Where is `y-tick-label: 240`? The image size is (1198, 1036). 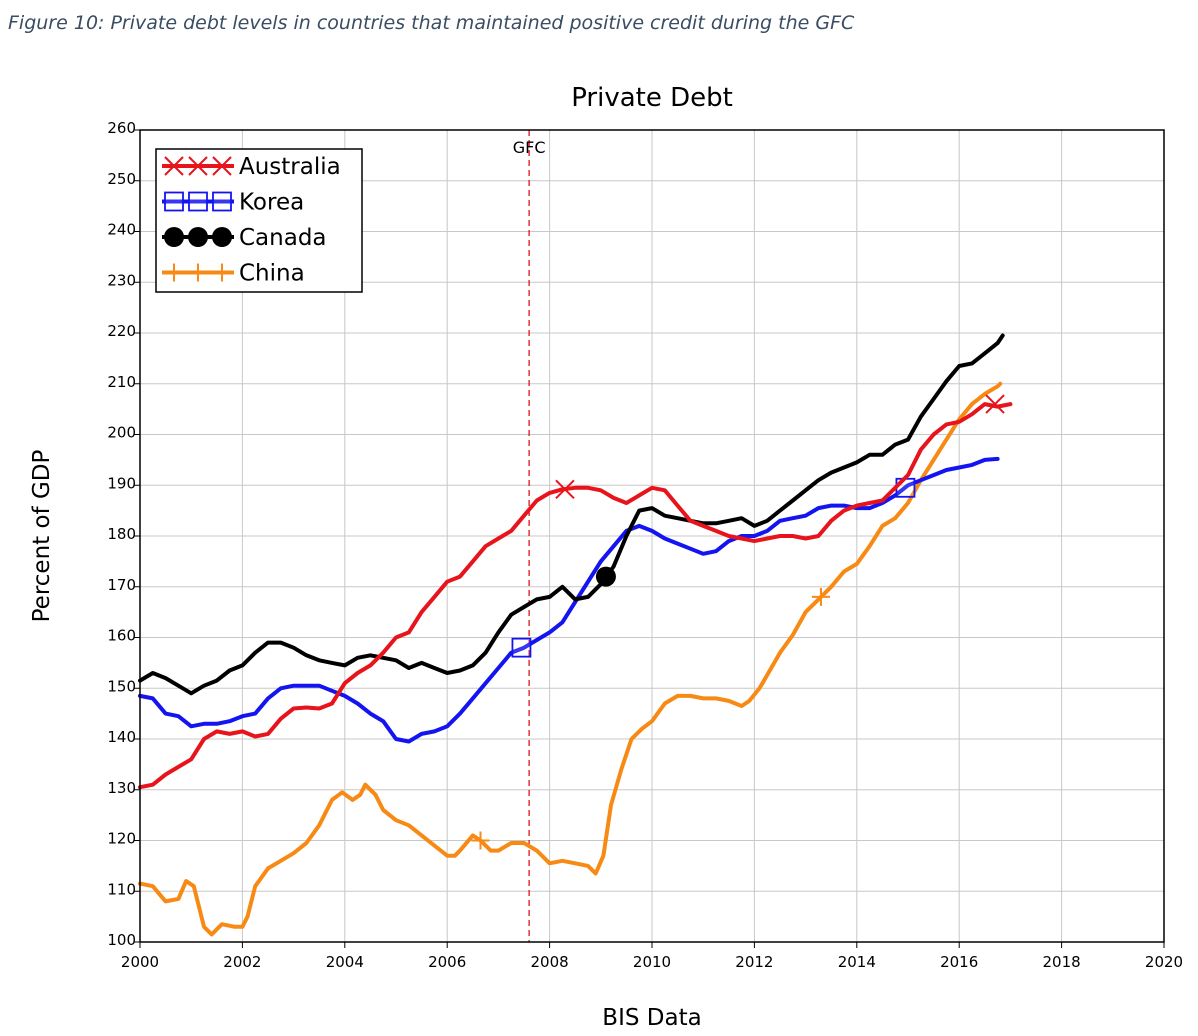 y-tick-label: 240 is located at coordinates (121, 230).